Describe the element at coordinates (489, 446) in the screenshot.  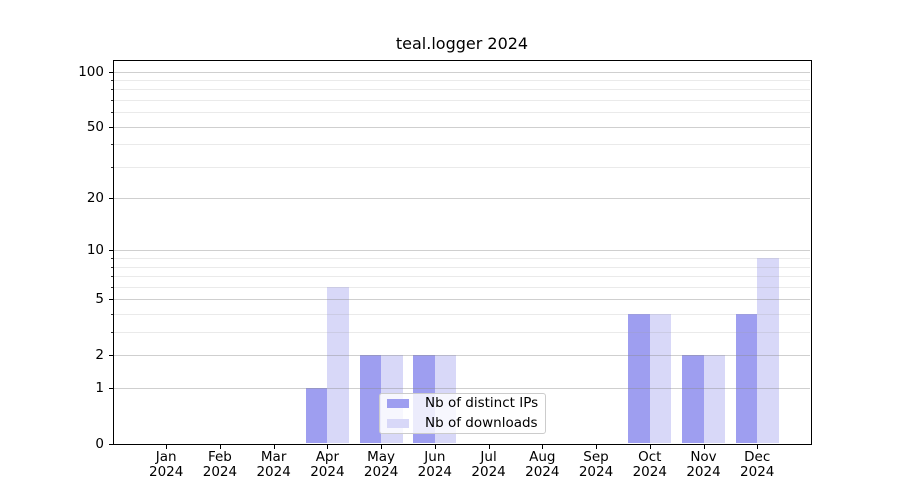
I see `x-tick-jul` at that location.